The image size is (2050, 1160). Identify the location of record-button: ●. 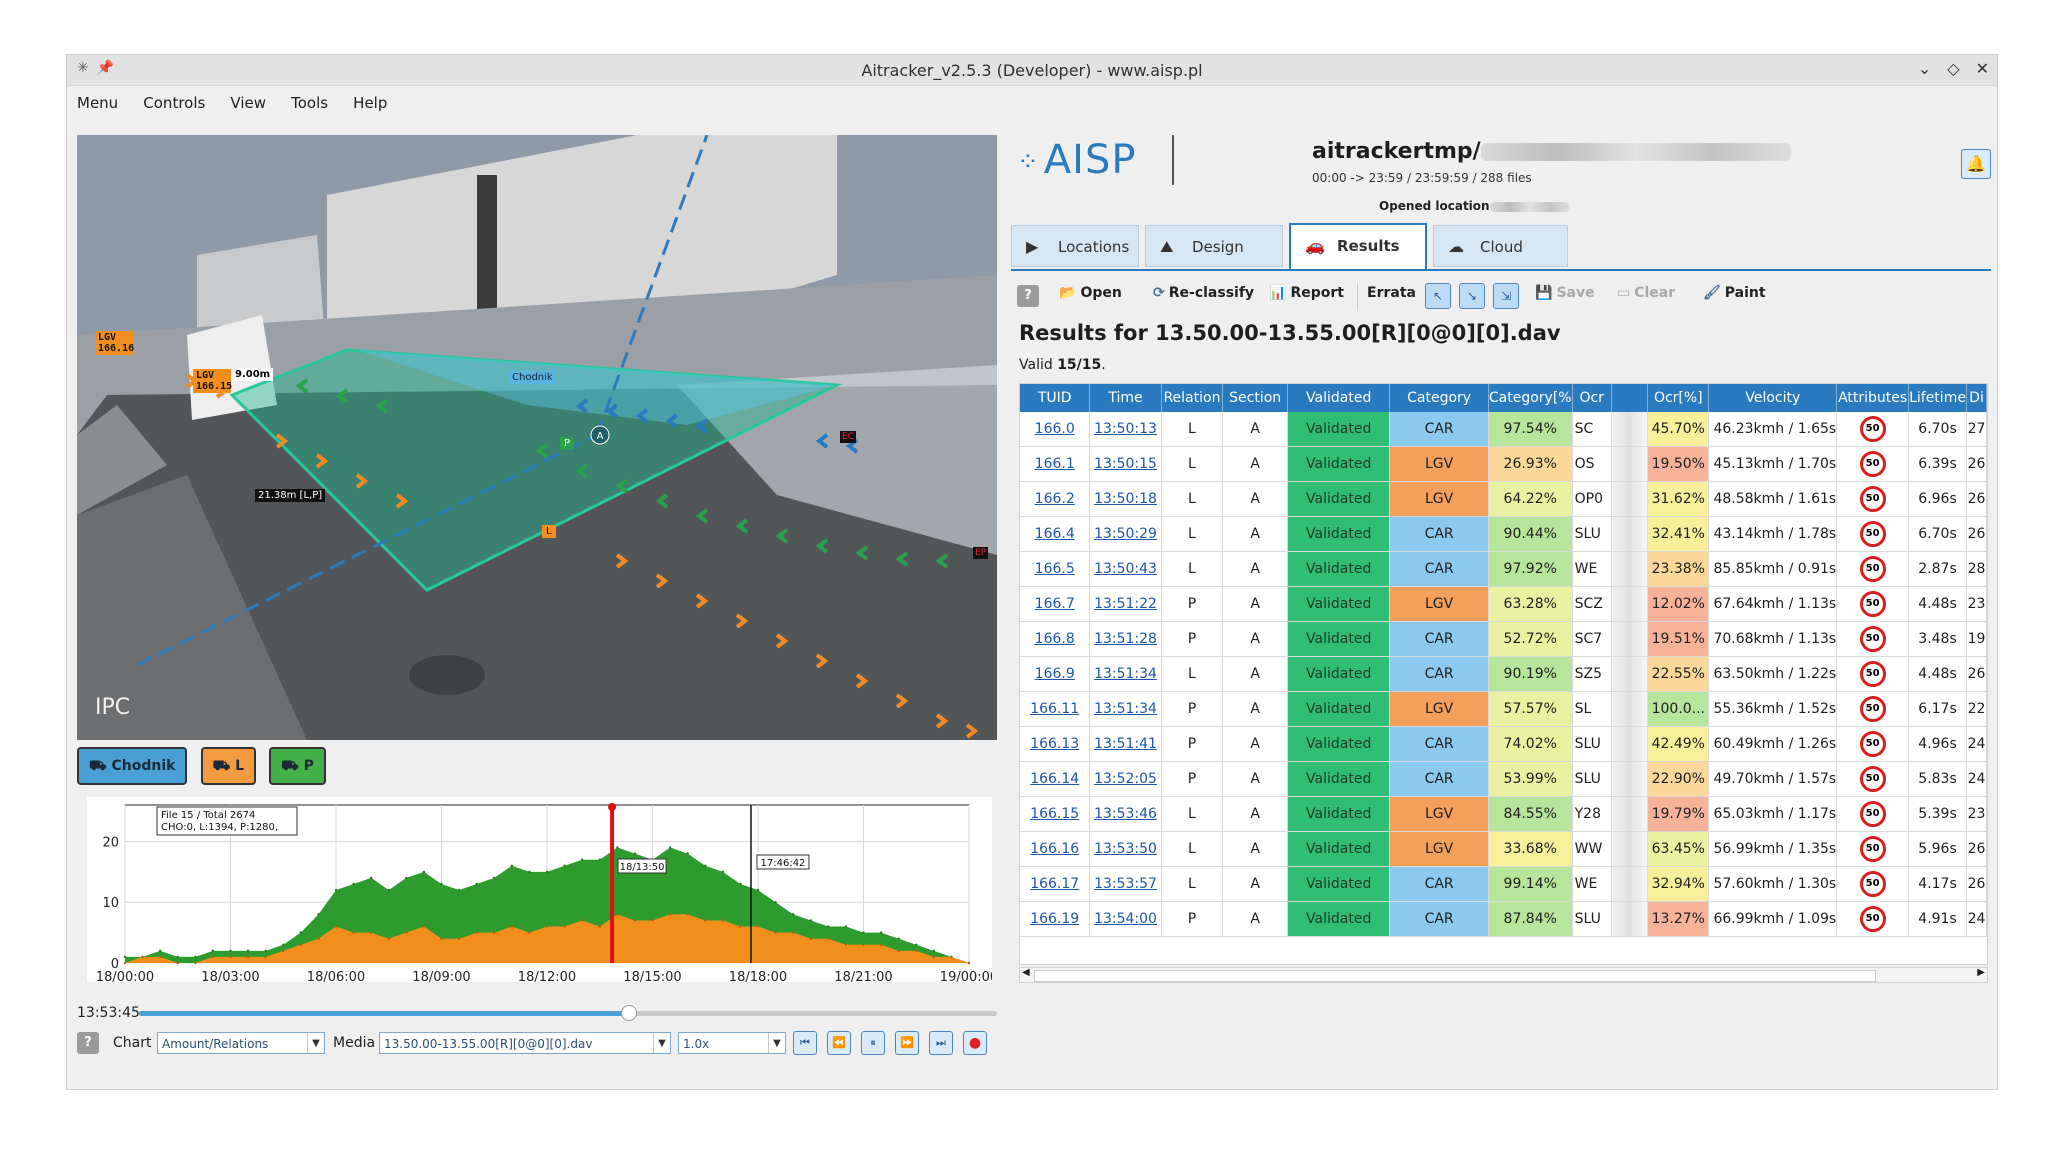
(975, 1043).